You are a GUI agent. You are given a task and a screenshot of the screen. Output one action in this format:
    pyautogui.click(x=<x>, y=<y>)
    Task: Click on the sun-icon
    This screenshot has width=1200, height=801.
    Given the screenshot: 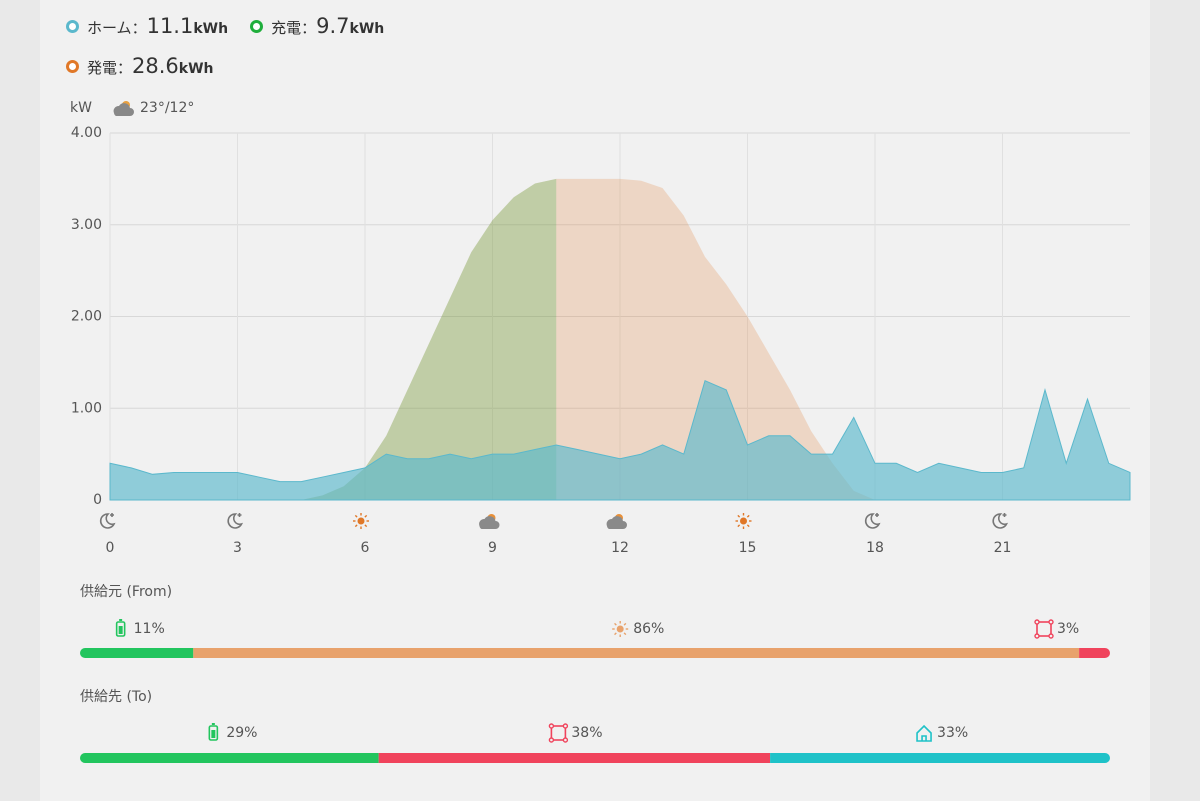 What is the action you would take?
    pyautogui.click(x=361, y=521)
    